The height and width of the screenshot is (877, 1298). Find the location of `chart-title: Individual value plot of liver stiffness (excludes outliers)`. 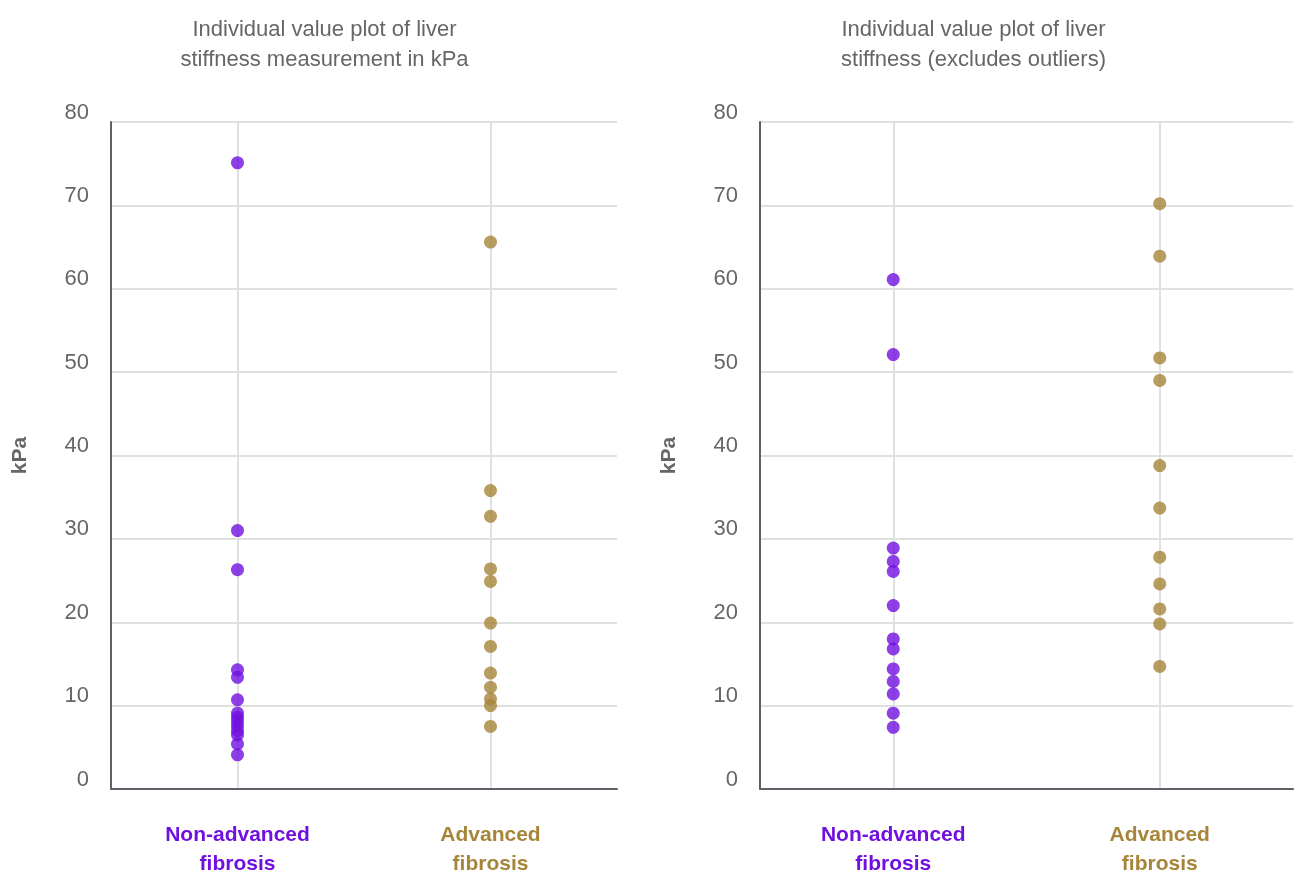

chart-title: Individual value plot of liver stiffness (excludes outliers) is located at coordinates (973, 43).